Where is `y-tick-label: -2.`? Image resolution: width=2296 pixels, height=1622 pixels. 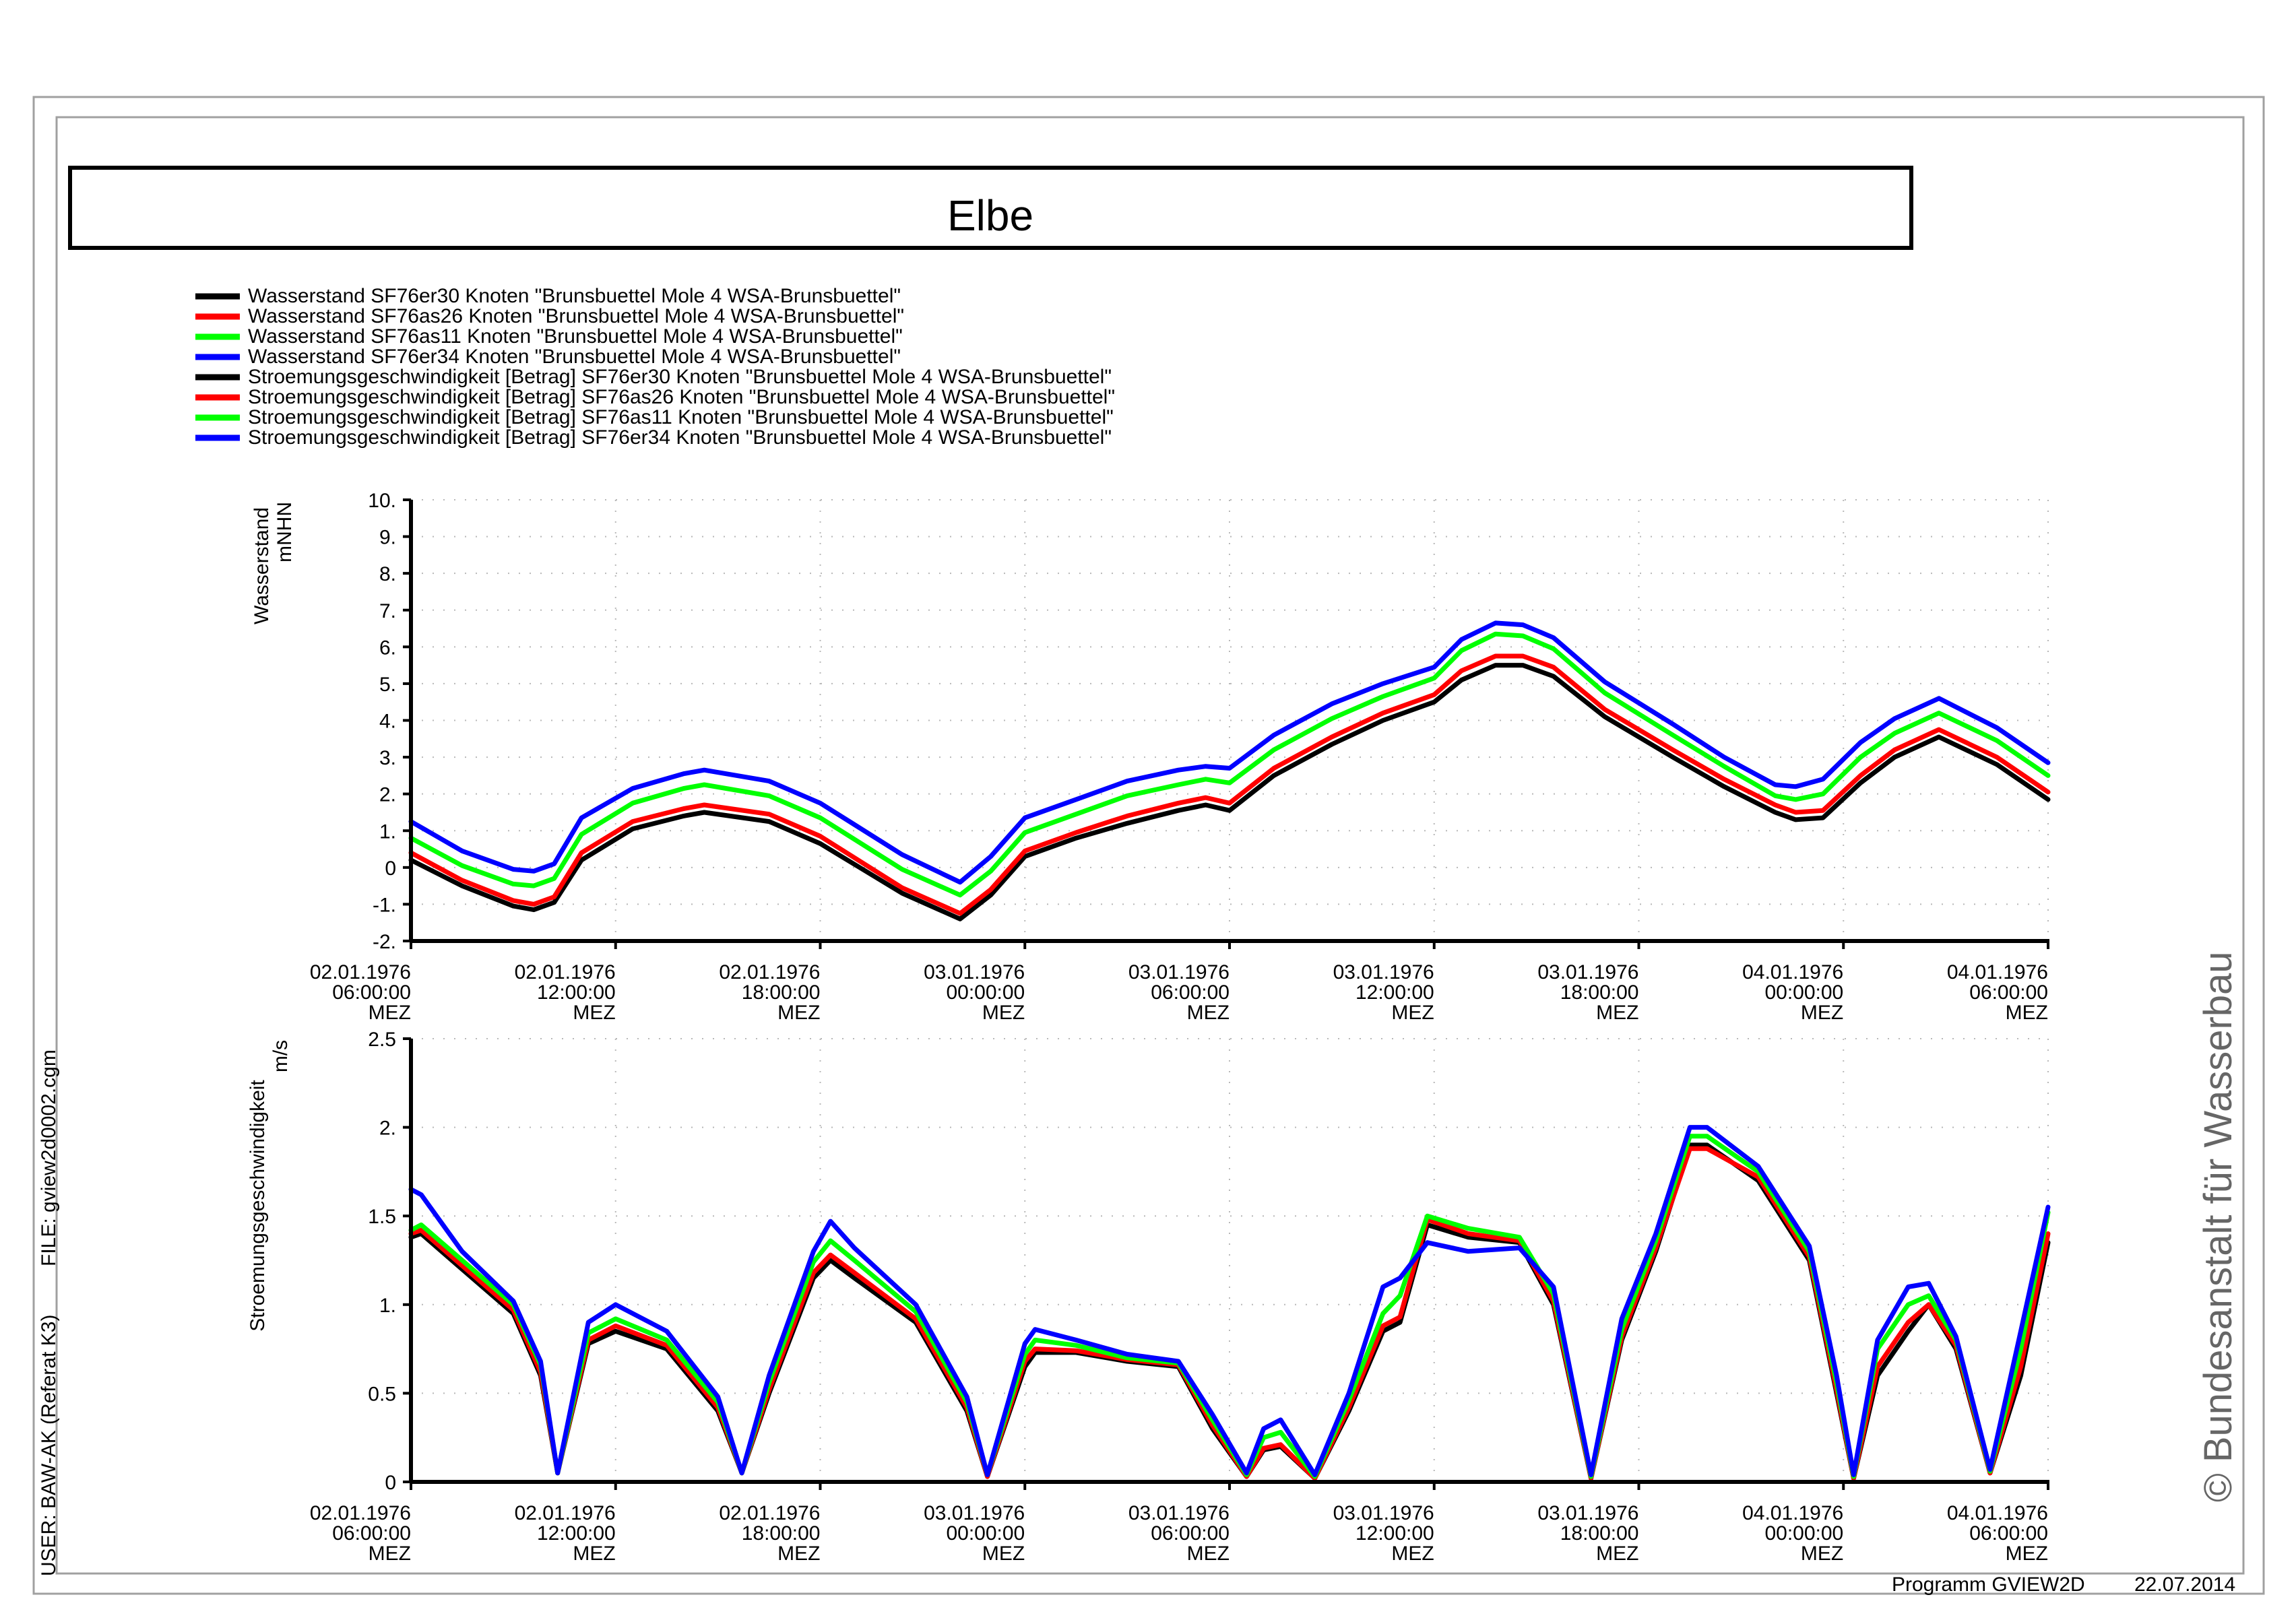
y-tick-label: -2. is located at coordinates (384, 942).